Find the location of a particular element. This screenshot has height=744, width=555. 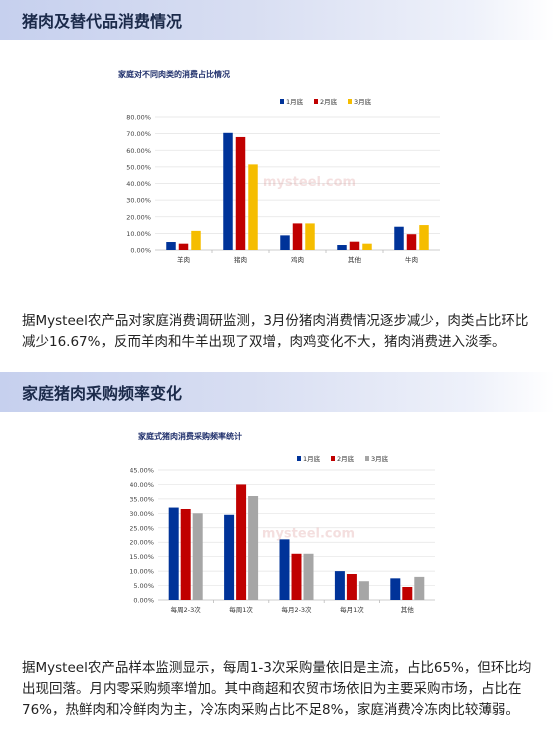

chart2-y-tick-label: 25.00% is located at coordinates (142, 528).